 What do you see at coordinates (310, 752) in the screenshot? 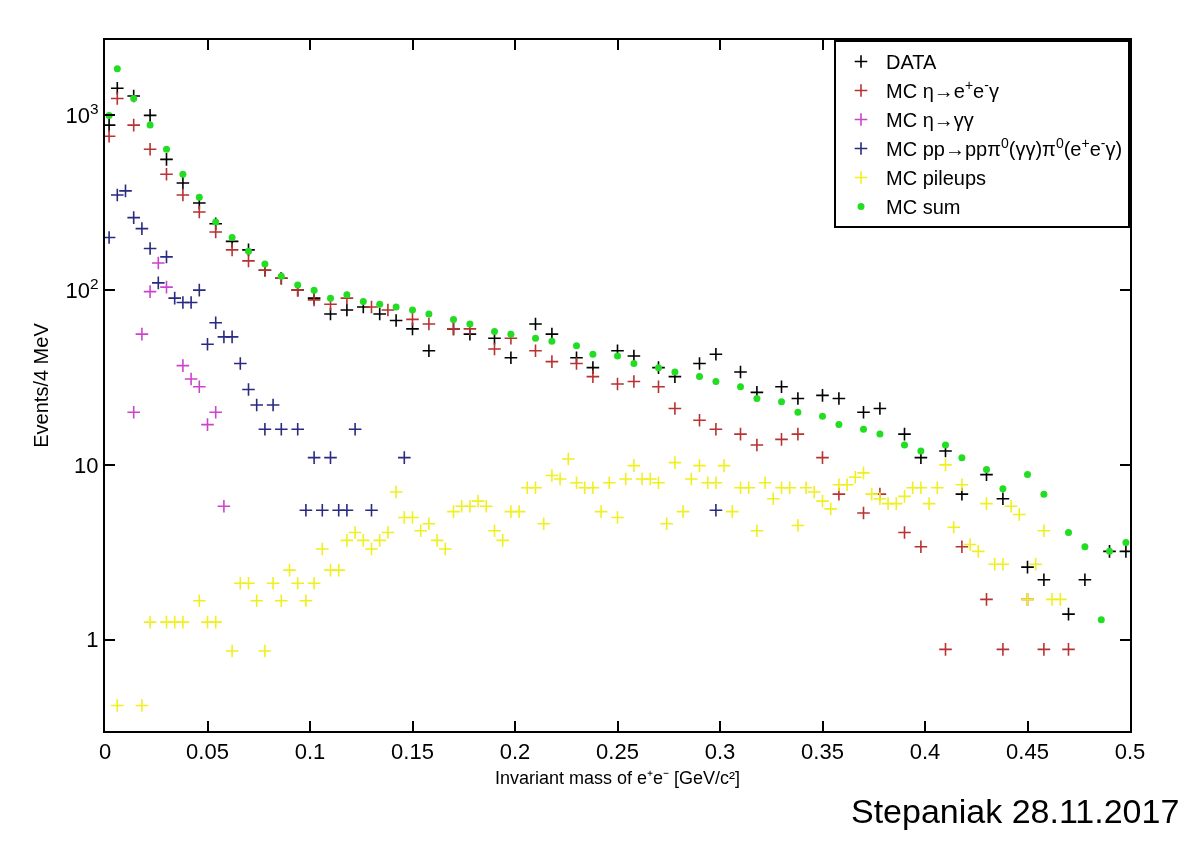
I see `x-tick-label: 0.1` at bounding box center [310, 752].